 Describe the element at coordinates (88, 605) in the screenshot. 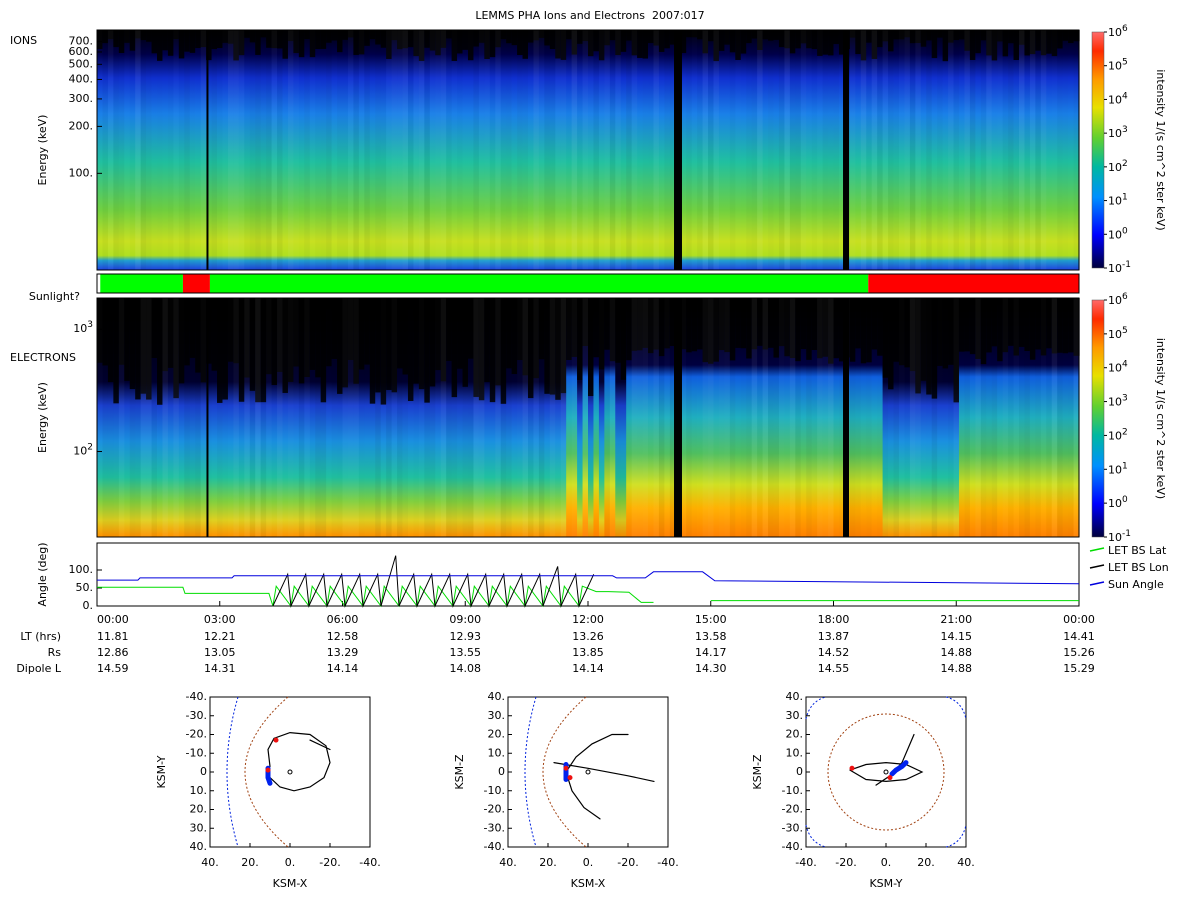

I see `y-tick-label: 0.` at that location.